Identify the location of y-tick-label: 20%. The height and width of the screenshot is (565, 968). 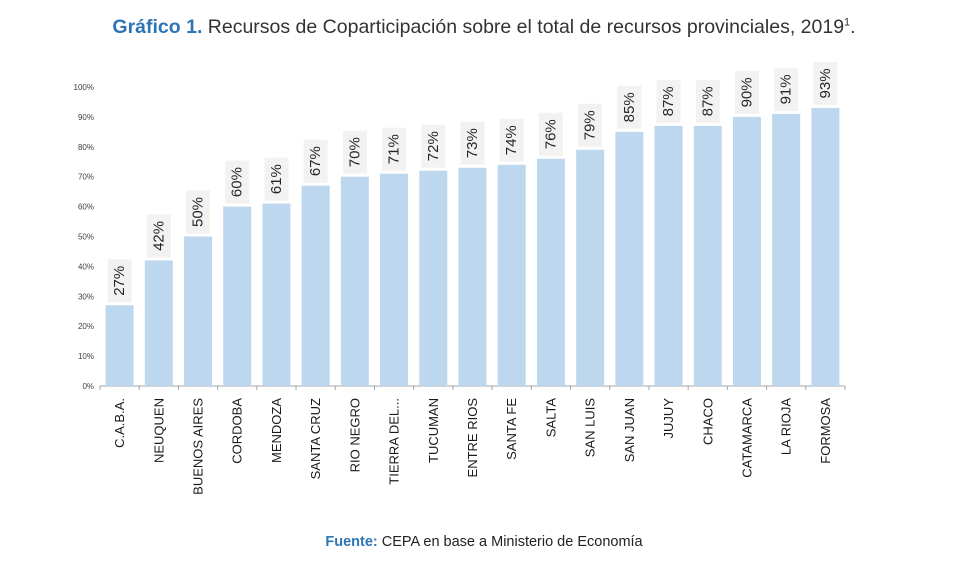
(86, 326).